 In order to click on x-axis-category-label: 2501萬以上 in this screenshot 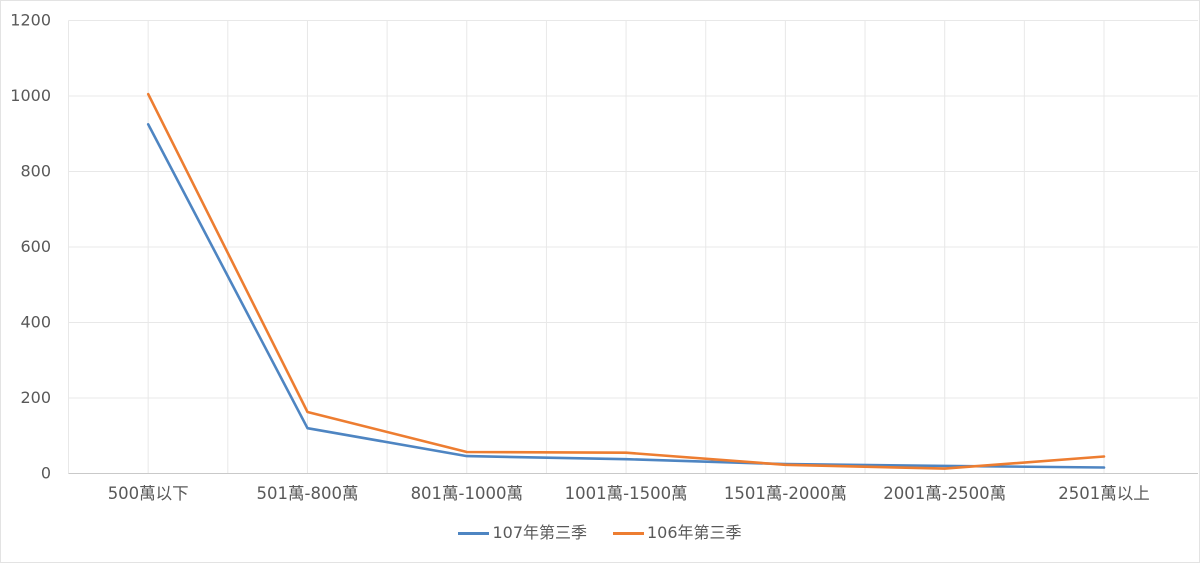, I will do `click(1104, 493)`.